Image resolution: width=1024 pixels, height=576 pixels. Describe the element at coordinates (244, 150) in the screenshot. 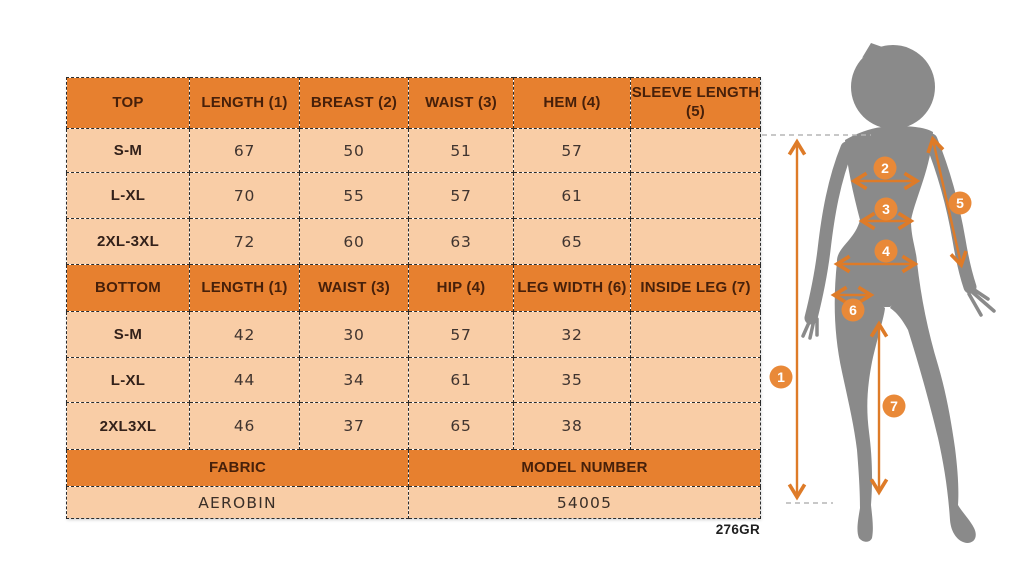

I see `table-cell: 67` at that location.